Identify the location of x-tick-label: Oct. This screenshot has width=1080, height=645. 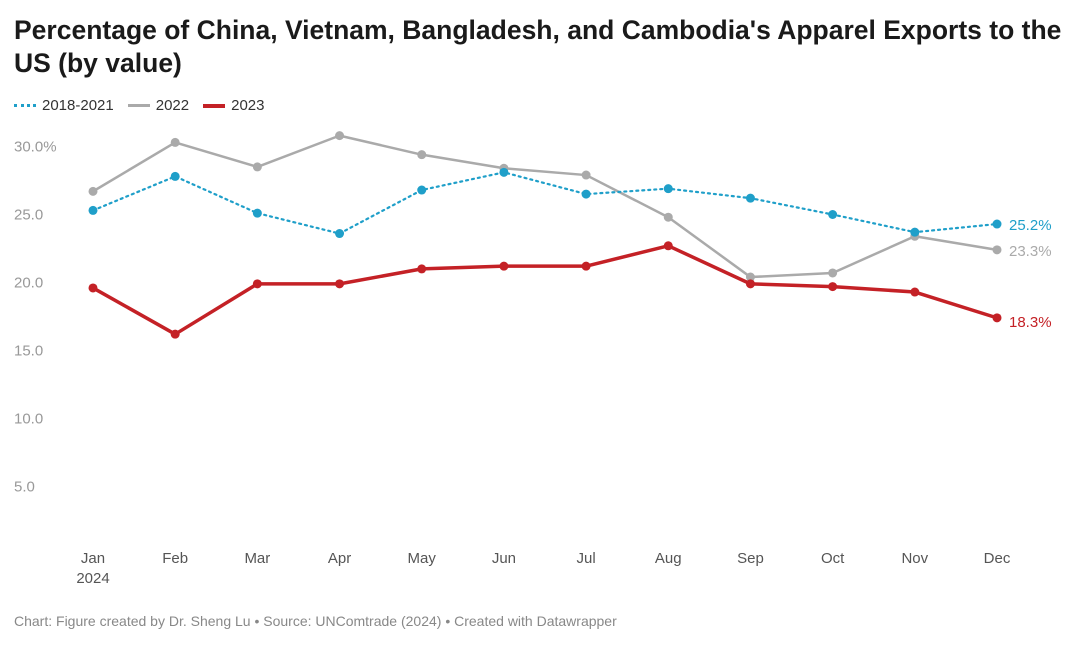
(833, 558).